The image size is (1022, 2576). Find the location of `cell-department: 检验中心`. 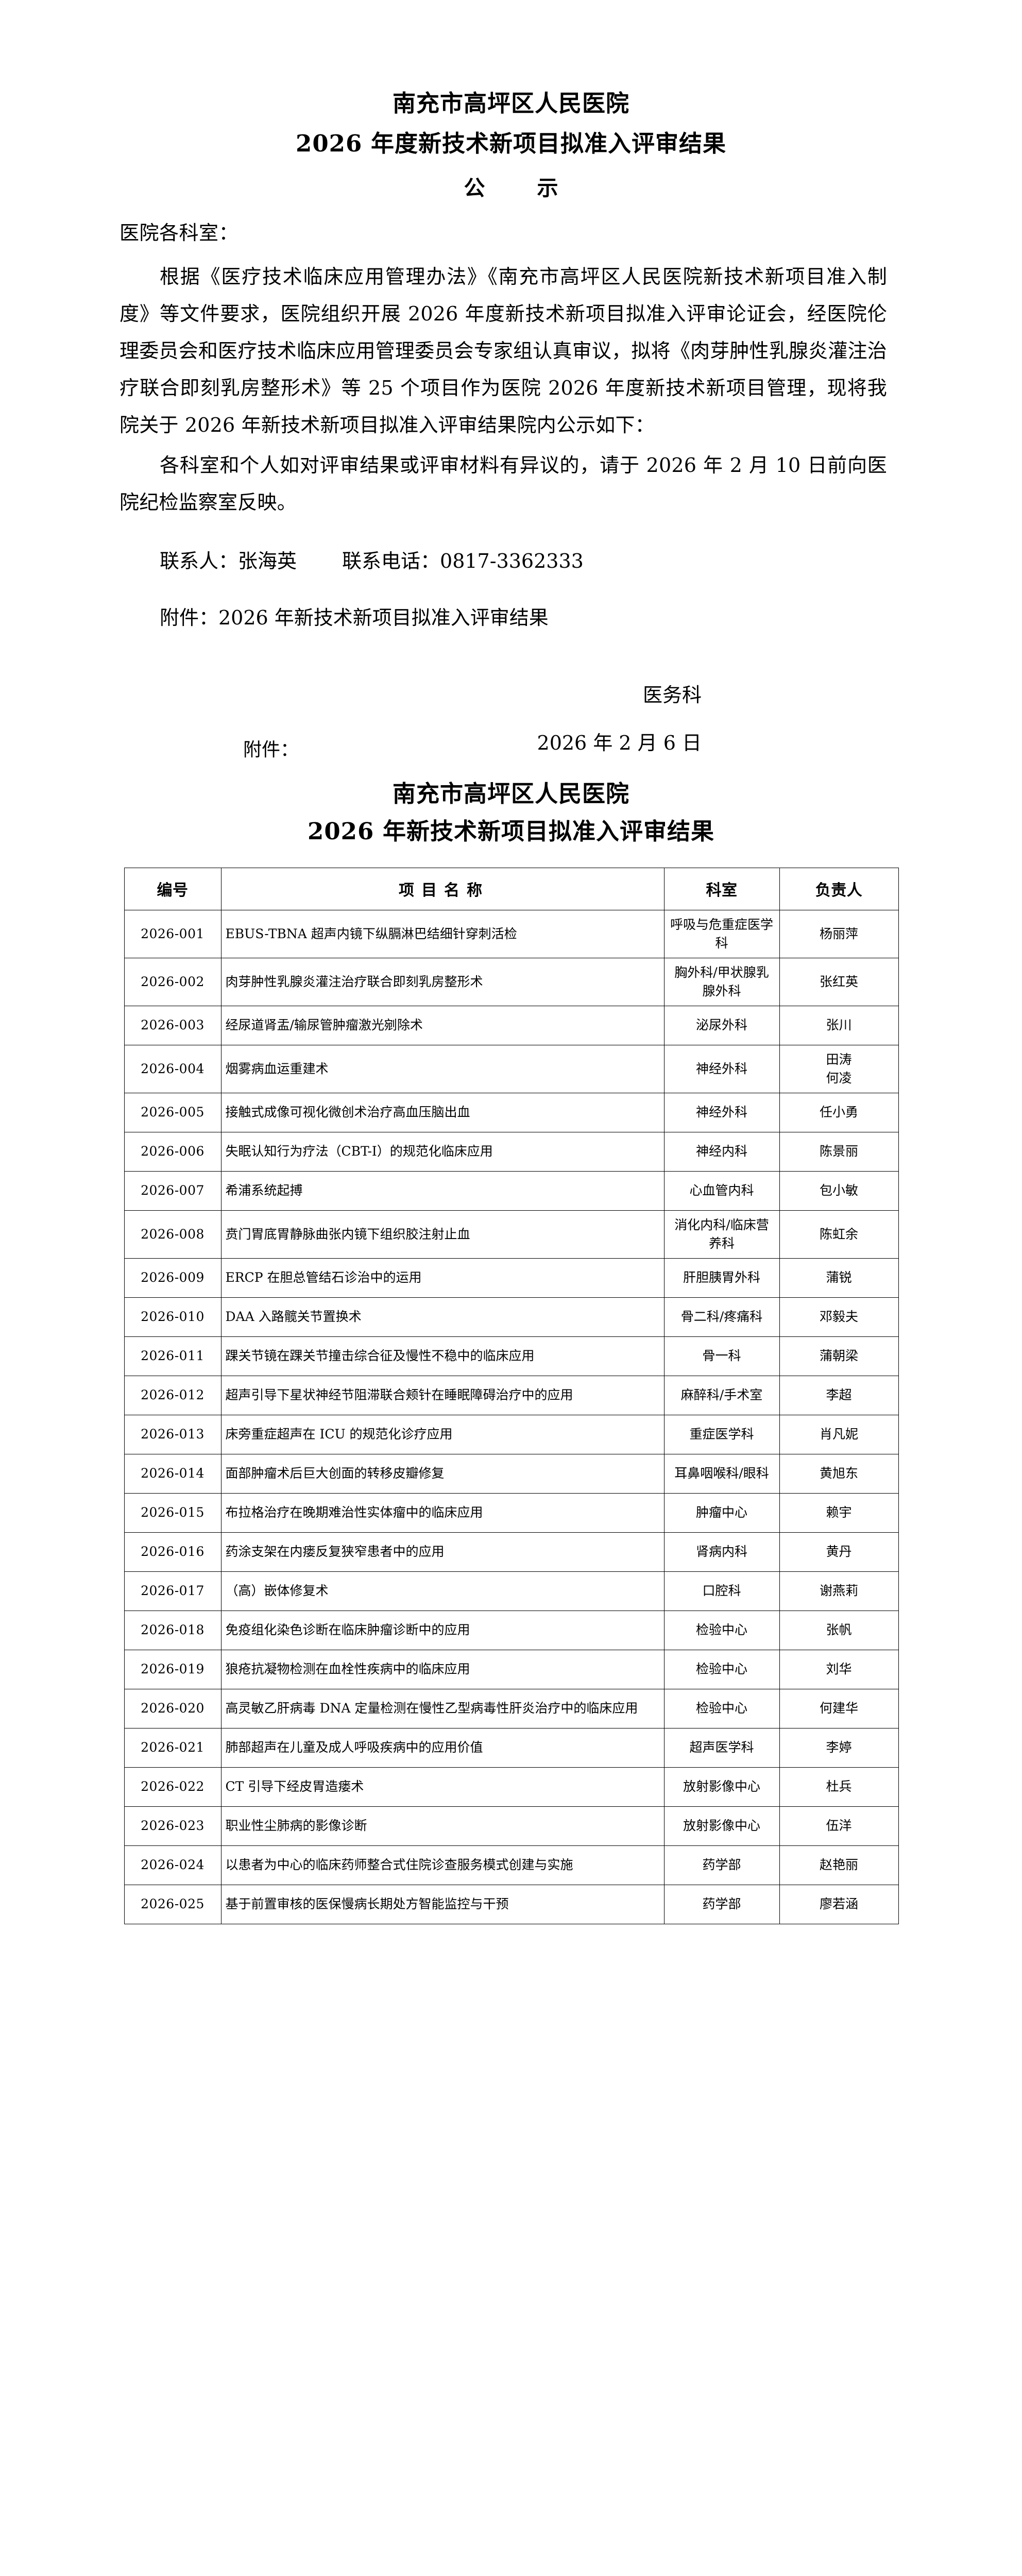

cell-department: 检验中心 is located at coordinates (721, 1708).